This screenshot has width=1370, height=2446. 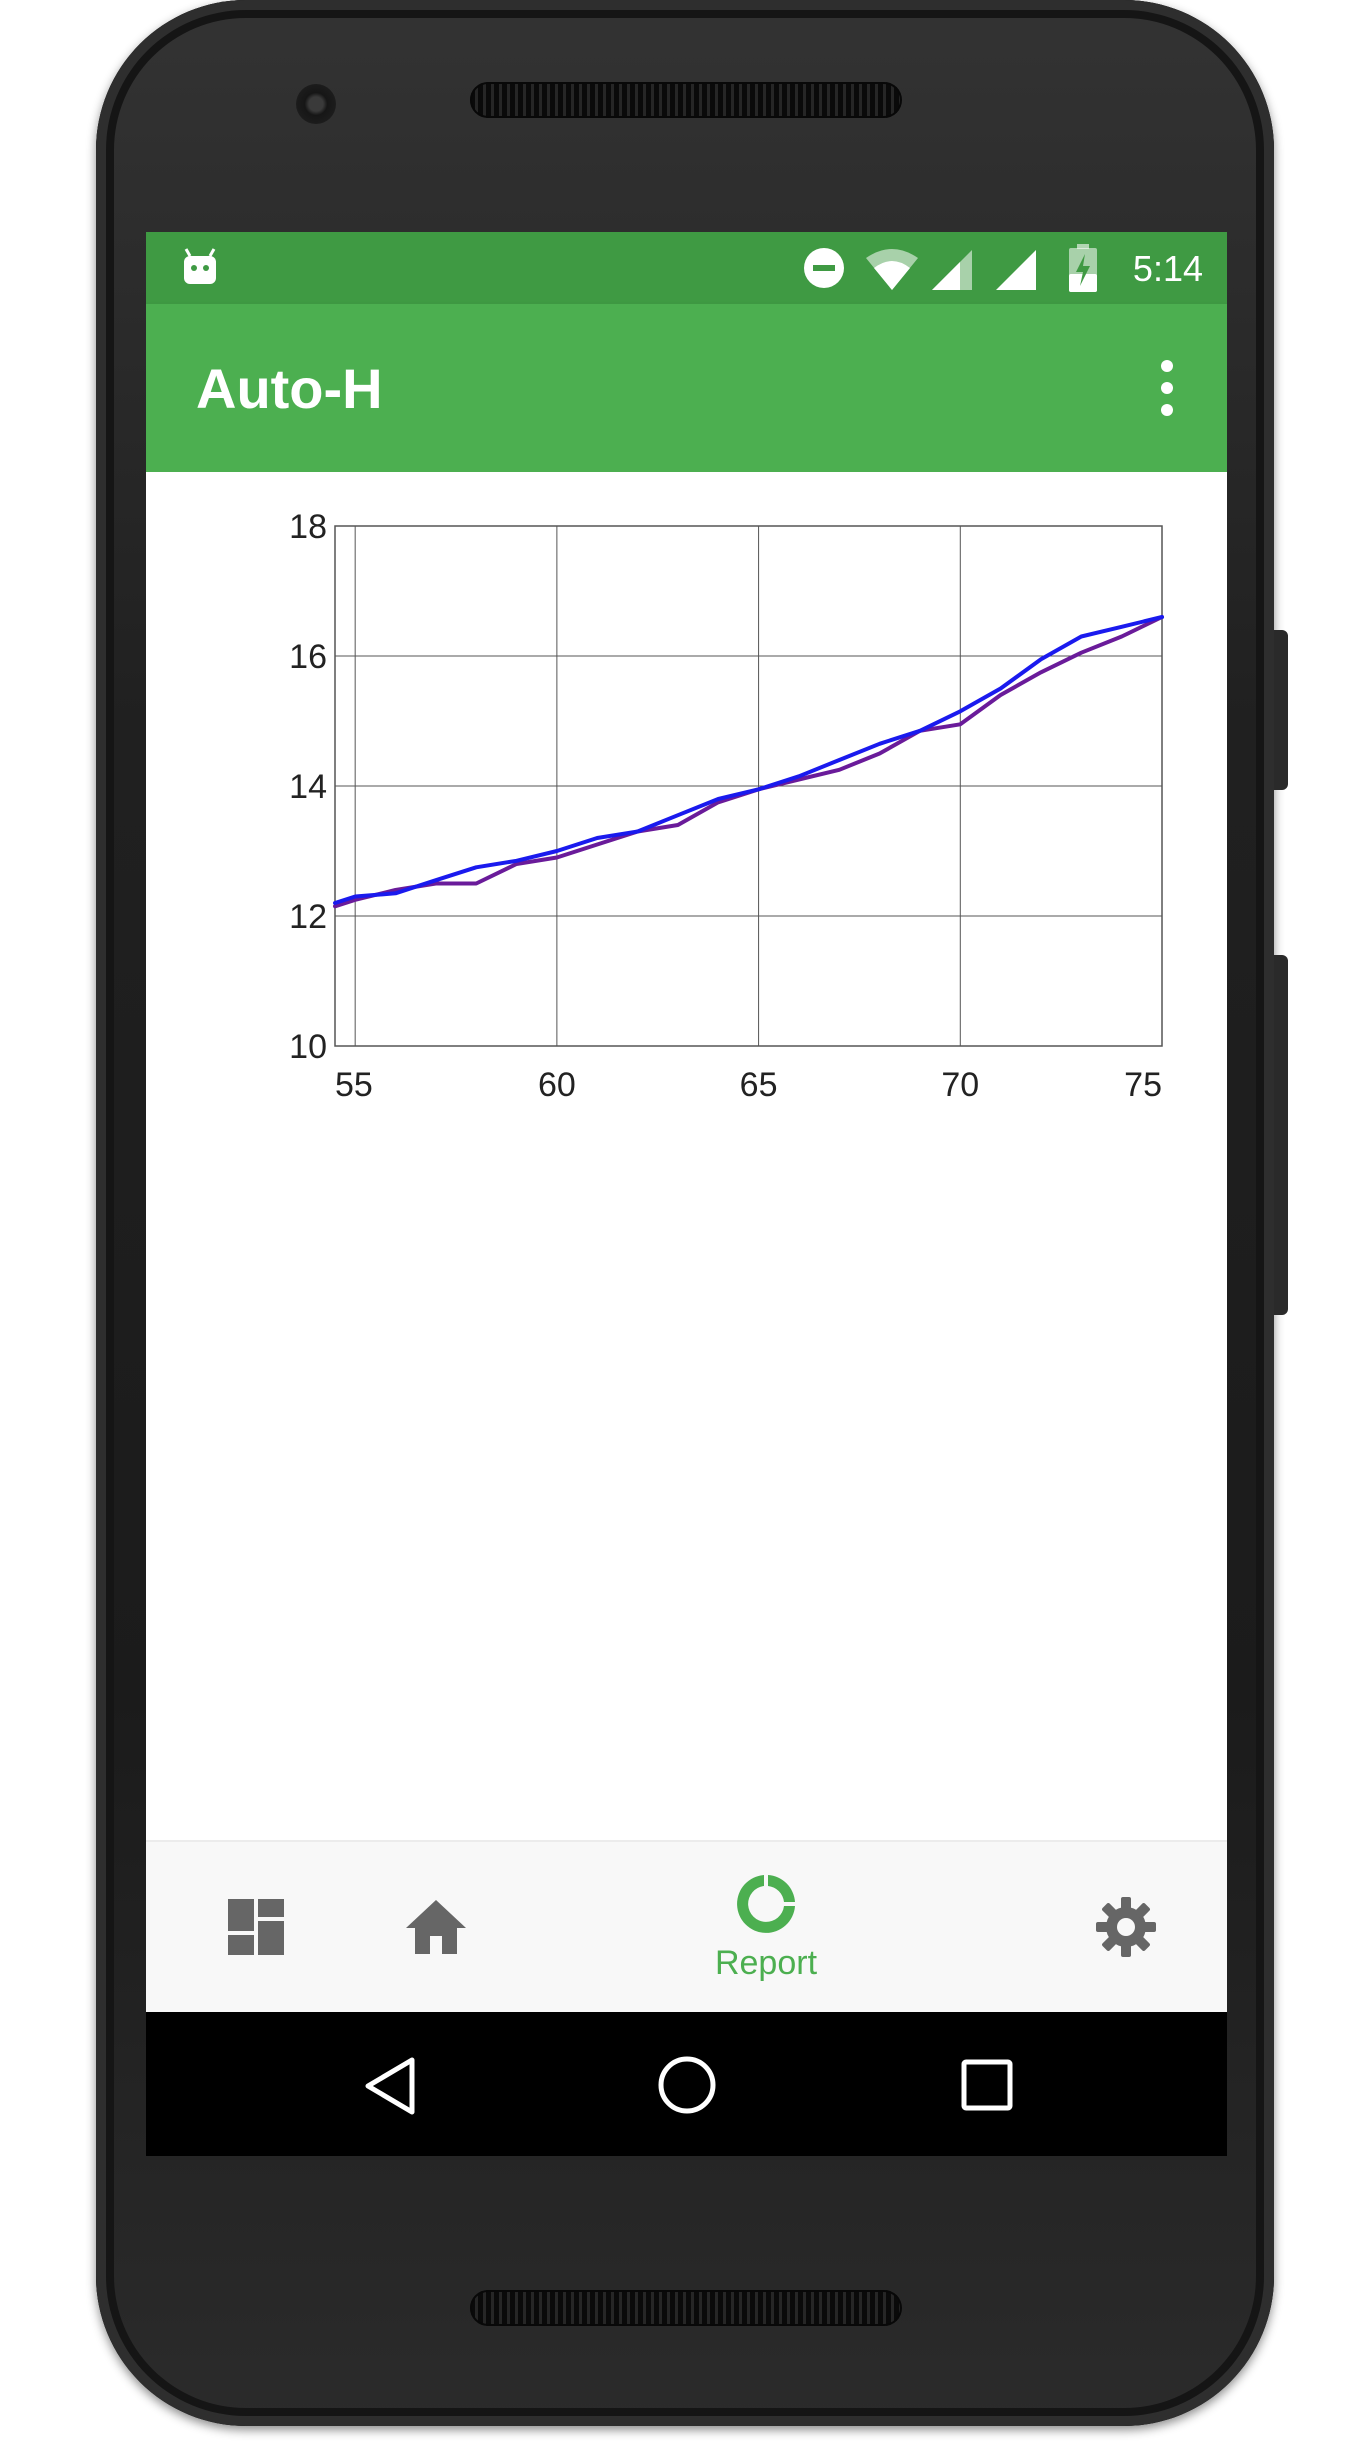 What do you see at coordinates (557, 1085) in the screenshot?
I see `x-tick-label: 60` at bounding box center [557, 1085].